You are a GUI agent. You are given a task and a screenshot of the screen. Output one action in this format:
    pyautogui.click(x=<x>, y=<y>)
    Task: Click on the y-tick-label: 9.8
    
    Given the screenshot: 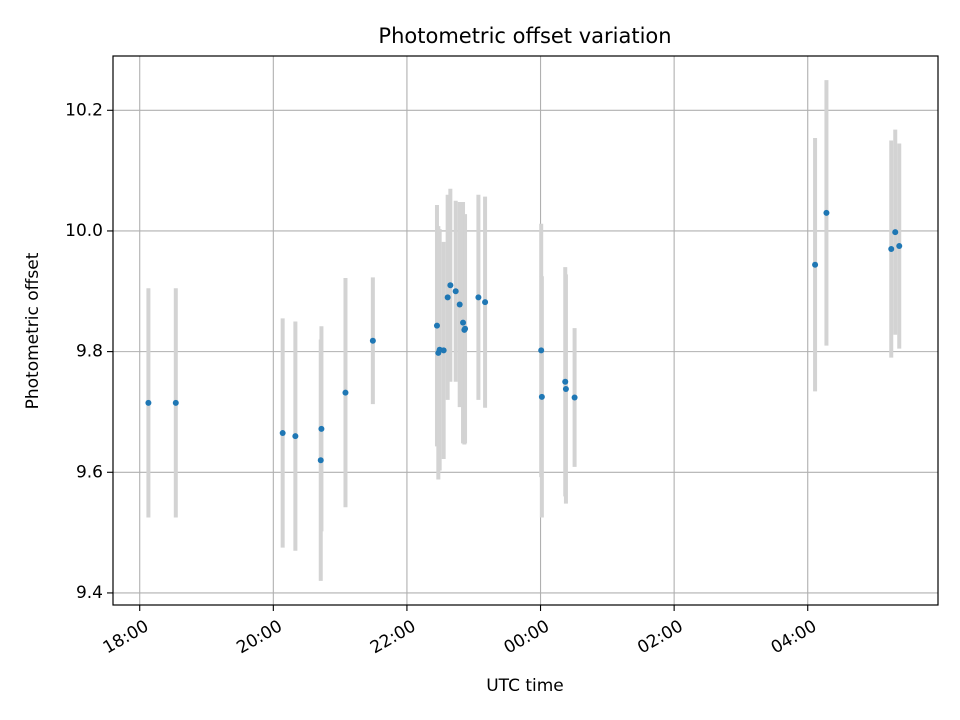 What is the action you would take?
    pyautogui.click(x=89, y=352)
    